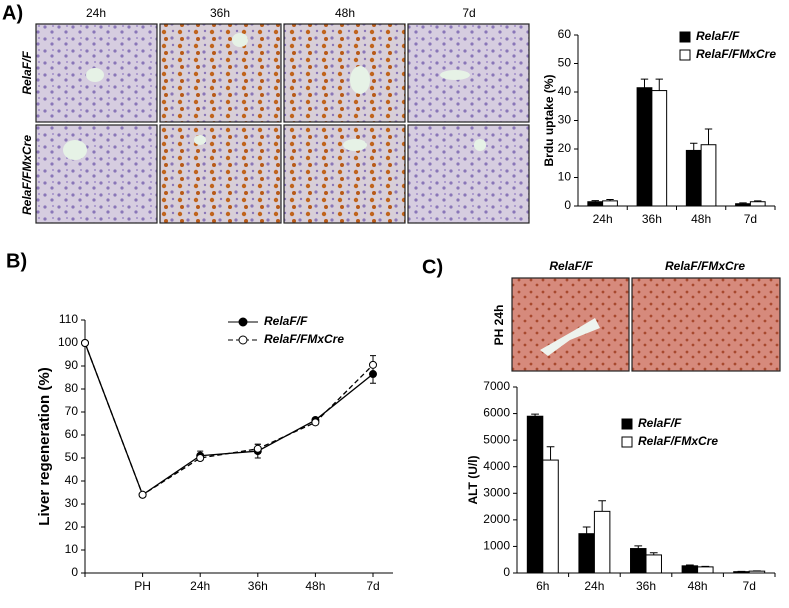 The width and height of the screenshot is (789, 608). Describe the element at coordinates (549, 120) in the screenshot. I see `y-axis-label: Brdu uptake (%)` at that location.